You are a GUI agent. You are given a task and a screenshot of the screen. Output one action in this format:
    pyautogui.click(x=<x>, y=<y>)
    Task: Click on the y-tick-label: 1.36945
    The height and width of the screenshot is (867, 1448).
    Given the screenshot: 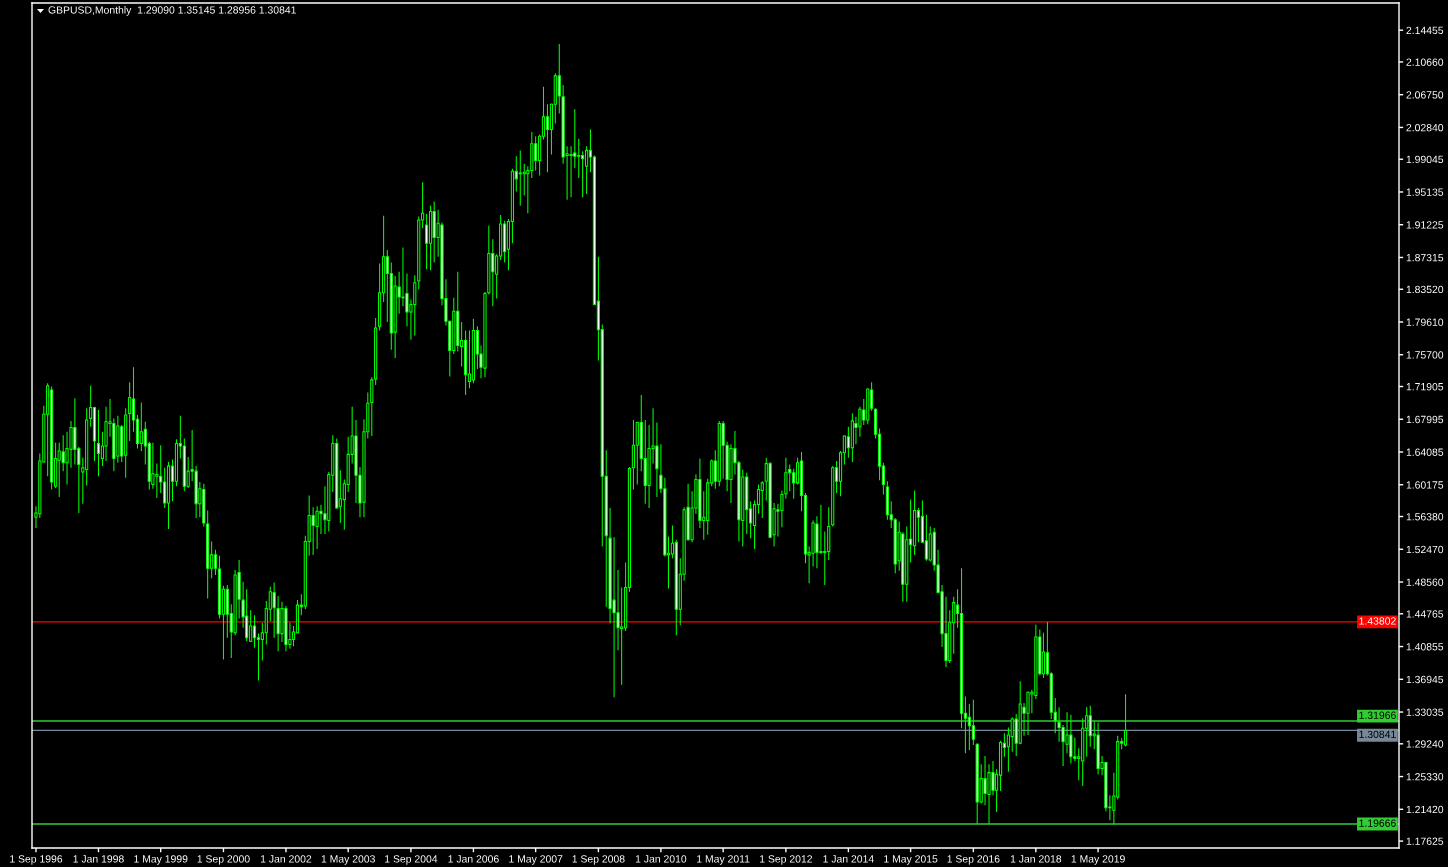 What is the action you would take?
    pyautogui.click(x=1425, y=679)
    